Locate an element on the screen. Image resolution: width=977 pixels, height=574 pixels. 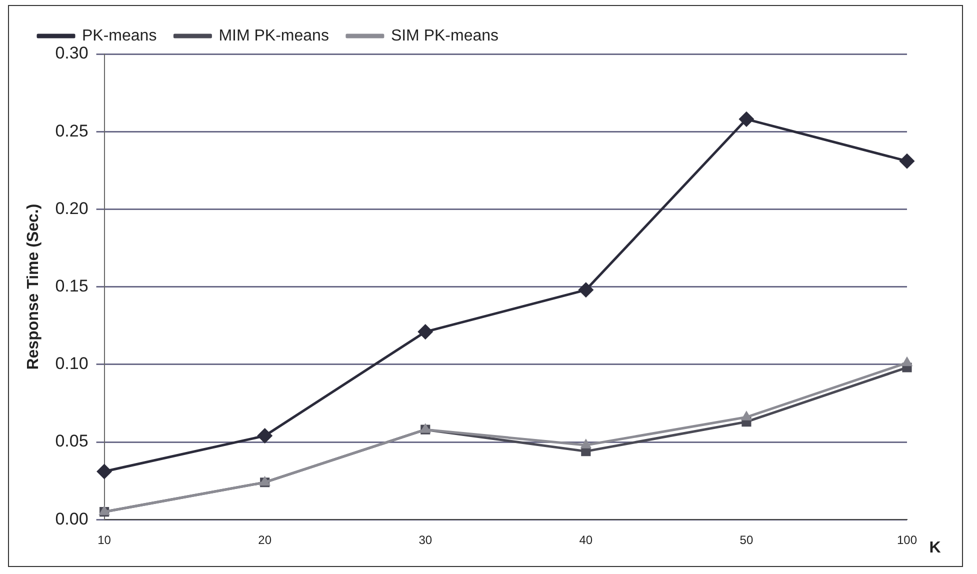
y-tick-label: 0.25 is located at coordinates (71, 130).